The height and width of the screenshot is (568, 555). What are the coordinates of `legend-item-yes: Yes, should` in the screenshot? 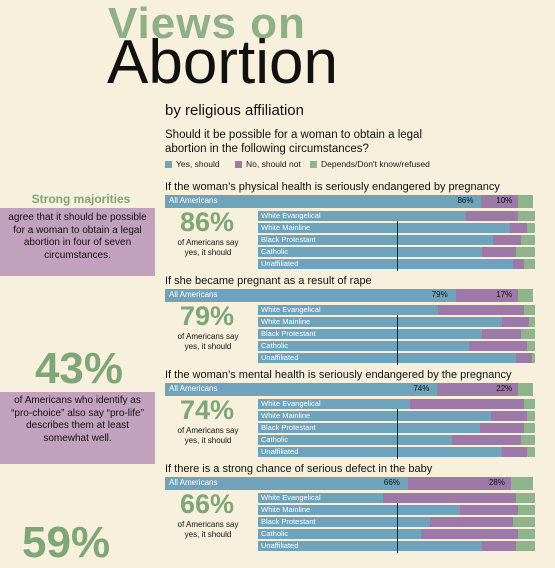 It's located at (192, 164).